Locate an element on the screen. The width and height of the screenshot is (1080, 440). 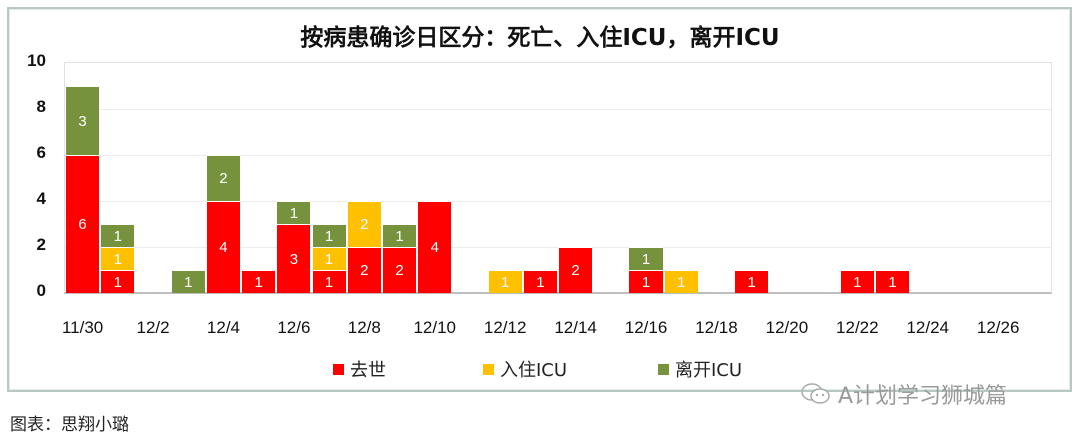
x-tick-label: 12/2 is located at coordinates (153, 327).